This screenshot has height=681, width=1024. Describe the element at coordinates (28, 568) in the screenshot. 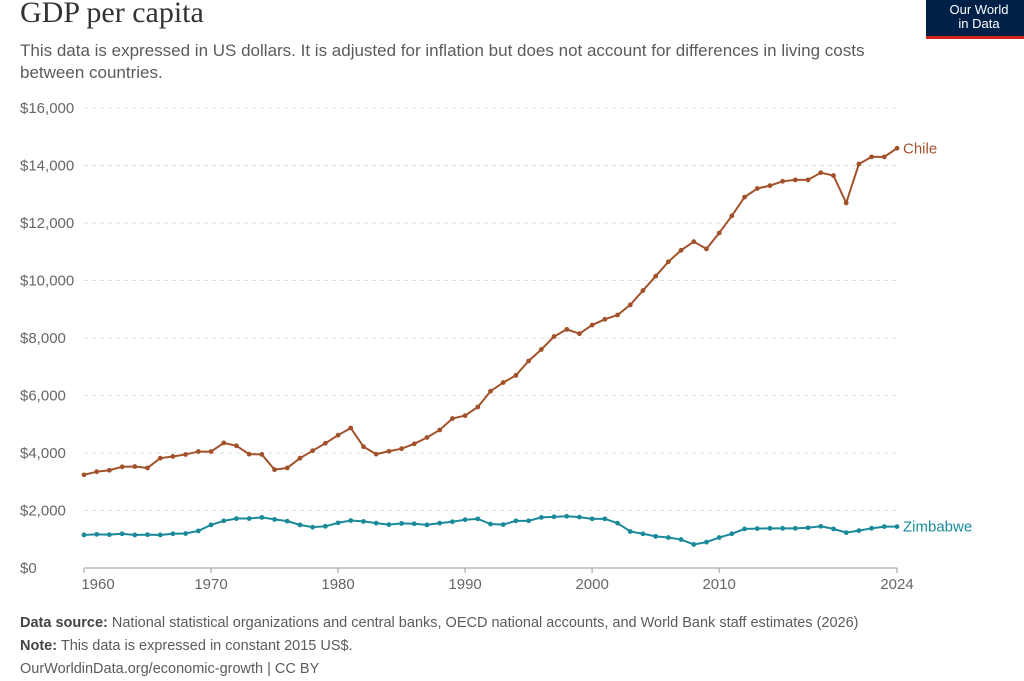

I see `y-tick-label: $0` at that location.